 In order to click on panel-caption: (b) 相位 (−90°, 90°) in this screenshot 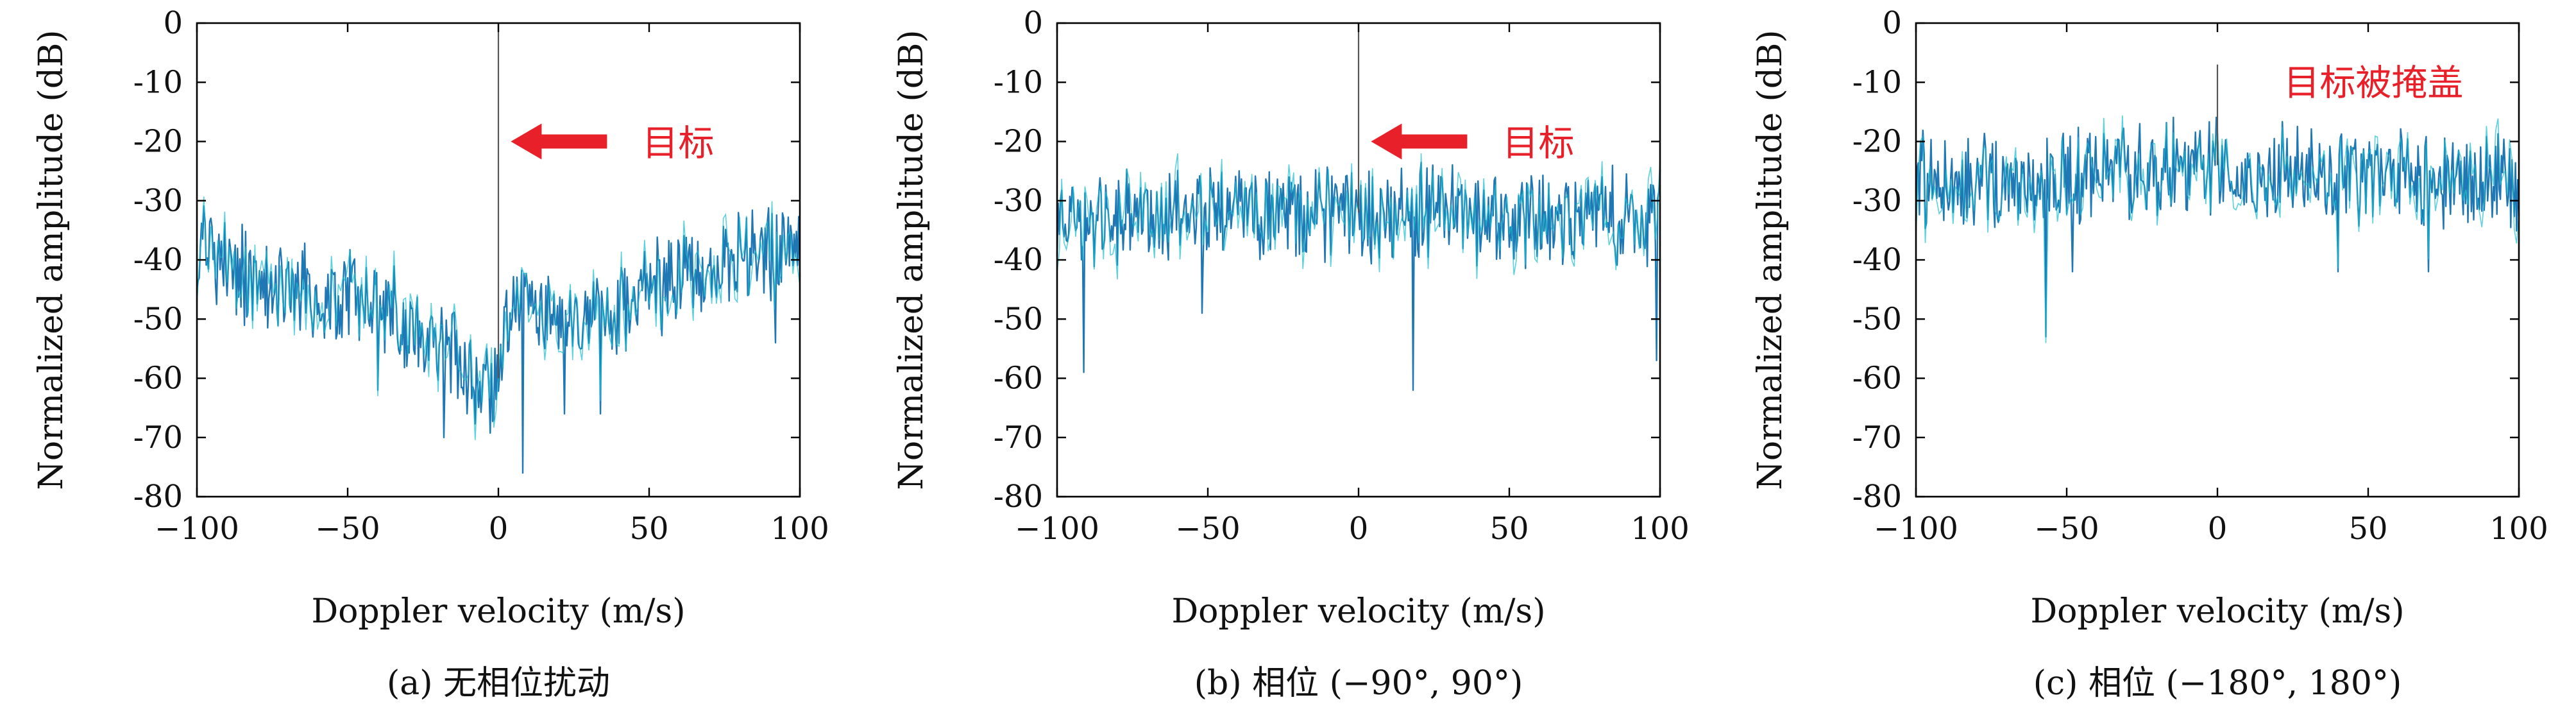, I will do `click(1358, 683)`.